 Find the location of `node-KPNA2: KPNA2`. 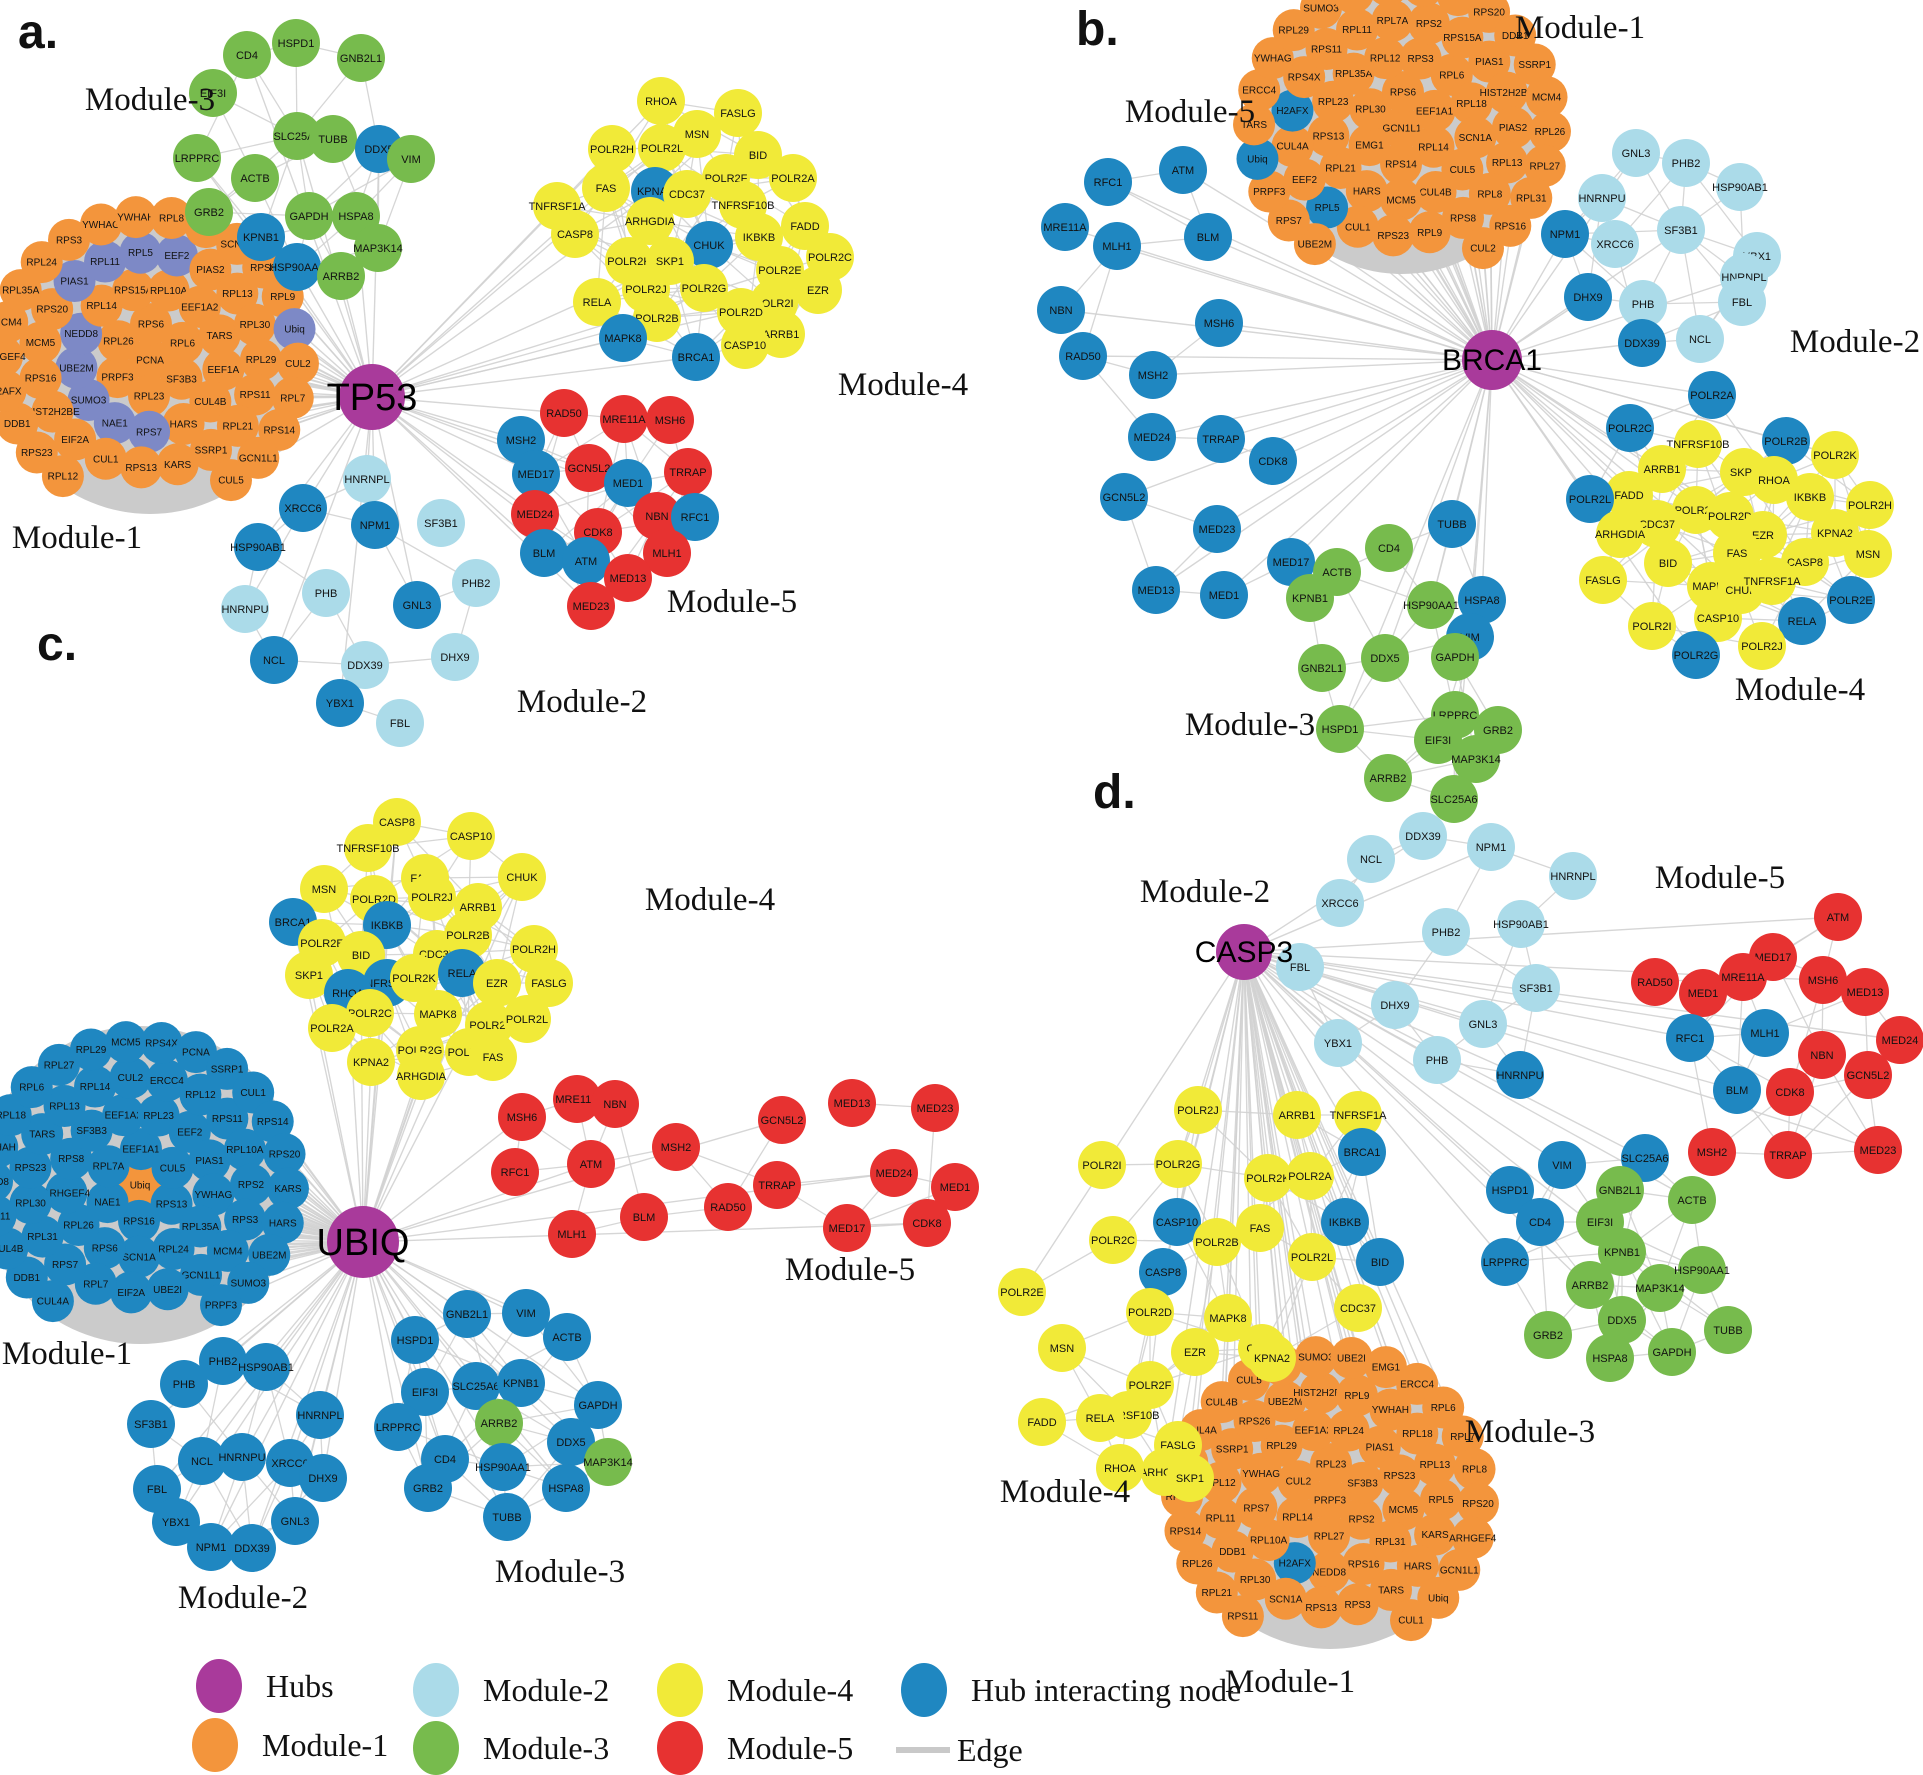

node-KPNA2: KPNA2 is located at coordinates (371, 1062).